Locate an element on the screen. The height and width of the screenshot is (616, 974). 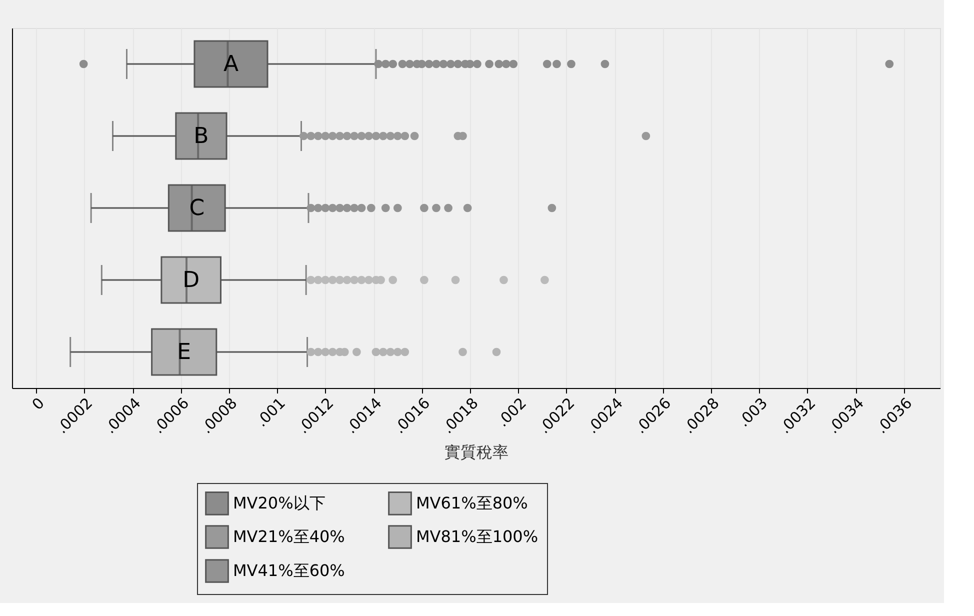
y-tick-label: D is located at coordinates (191, 280).